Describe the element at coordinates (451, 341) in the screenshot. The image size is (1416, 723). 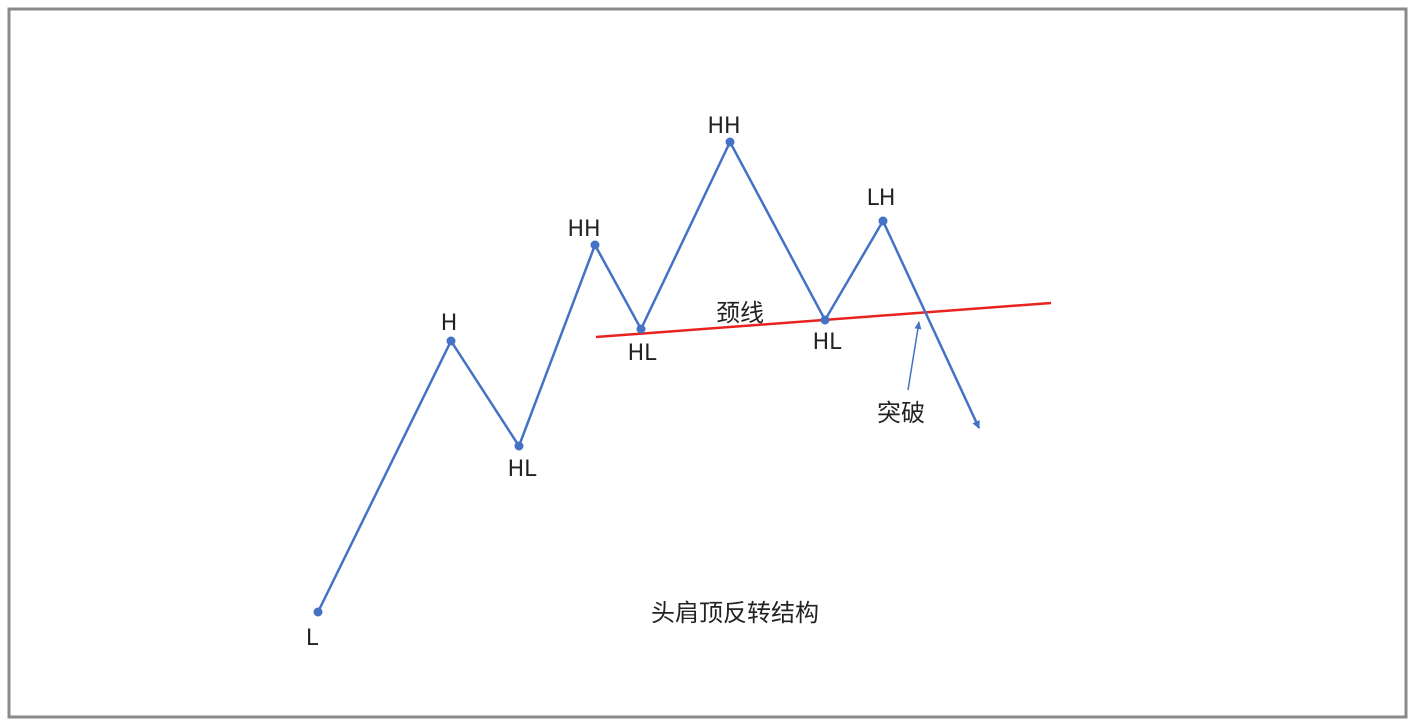
I see `swing-point-H` at that location.